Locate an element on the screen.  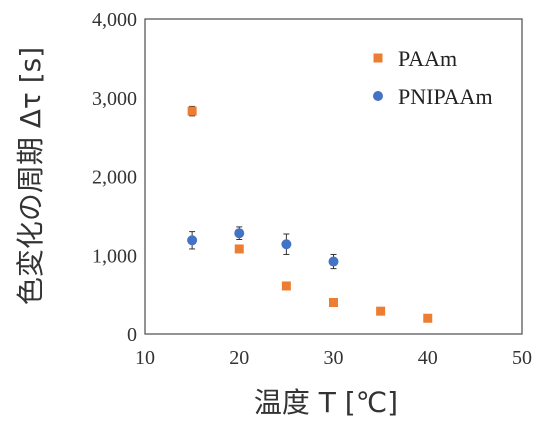
x-tick-label: 10 is located at coordinates (145, 358).